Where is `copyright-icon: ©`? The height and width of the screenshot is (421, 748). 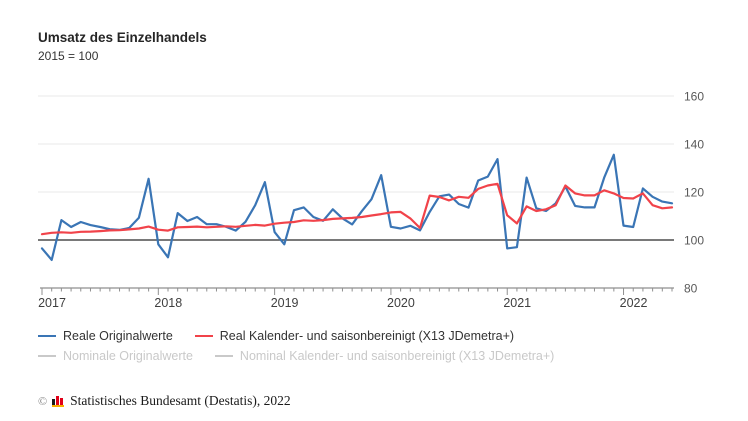
copyright-icon: © is located at coordinates (43, 400).